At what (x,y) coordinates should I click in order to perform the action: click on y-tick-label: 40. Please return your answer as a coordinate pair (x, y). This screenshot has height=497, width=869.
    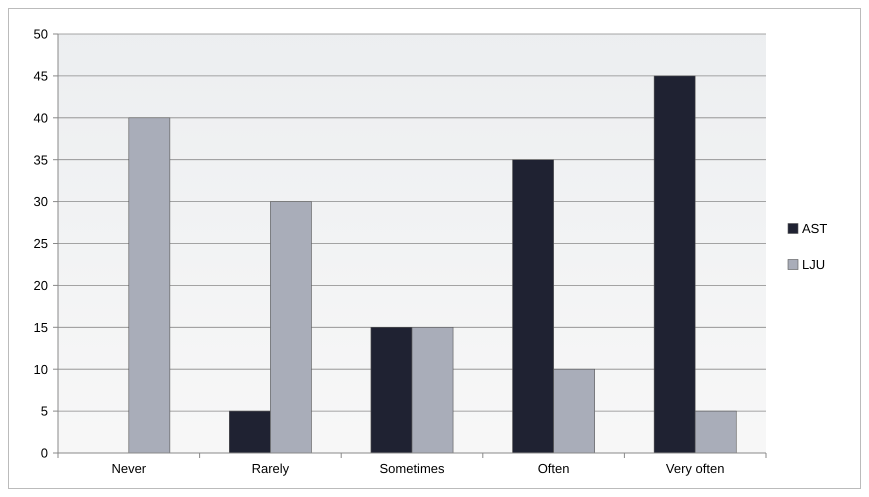
    Looking at the image, I should click on (41, 118).